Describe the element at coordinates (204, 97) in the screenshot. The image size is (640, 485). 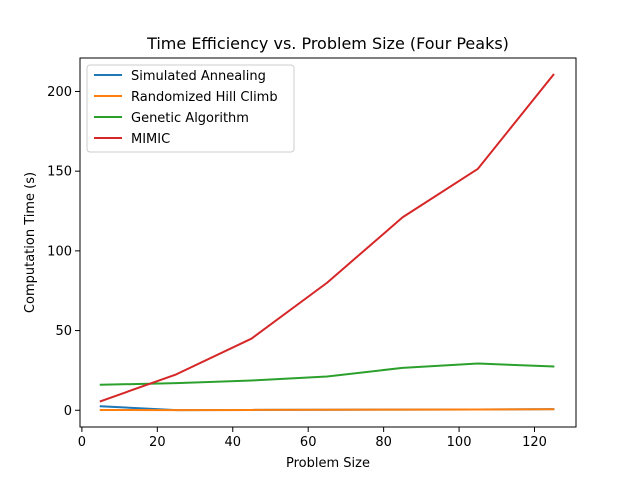
I see `legend-label-1: Randomized Hill Climb` at that location.